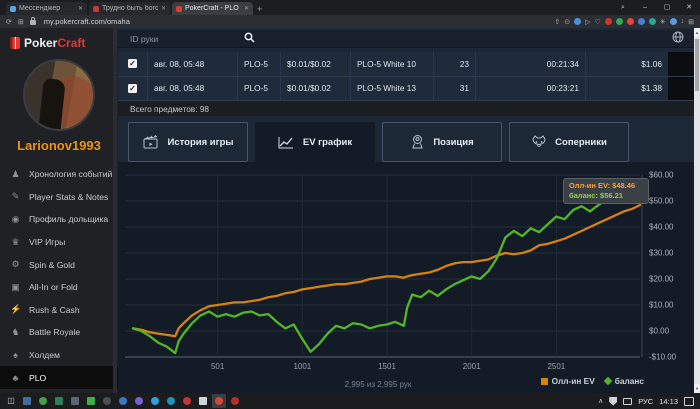  Describe the element at coordinates (691, 22) in the screenshot. I see `menu-icon: ⊞` at that location.